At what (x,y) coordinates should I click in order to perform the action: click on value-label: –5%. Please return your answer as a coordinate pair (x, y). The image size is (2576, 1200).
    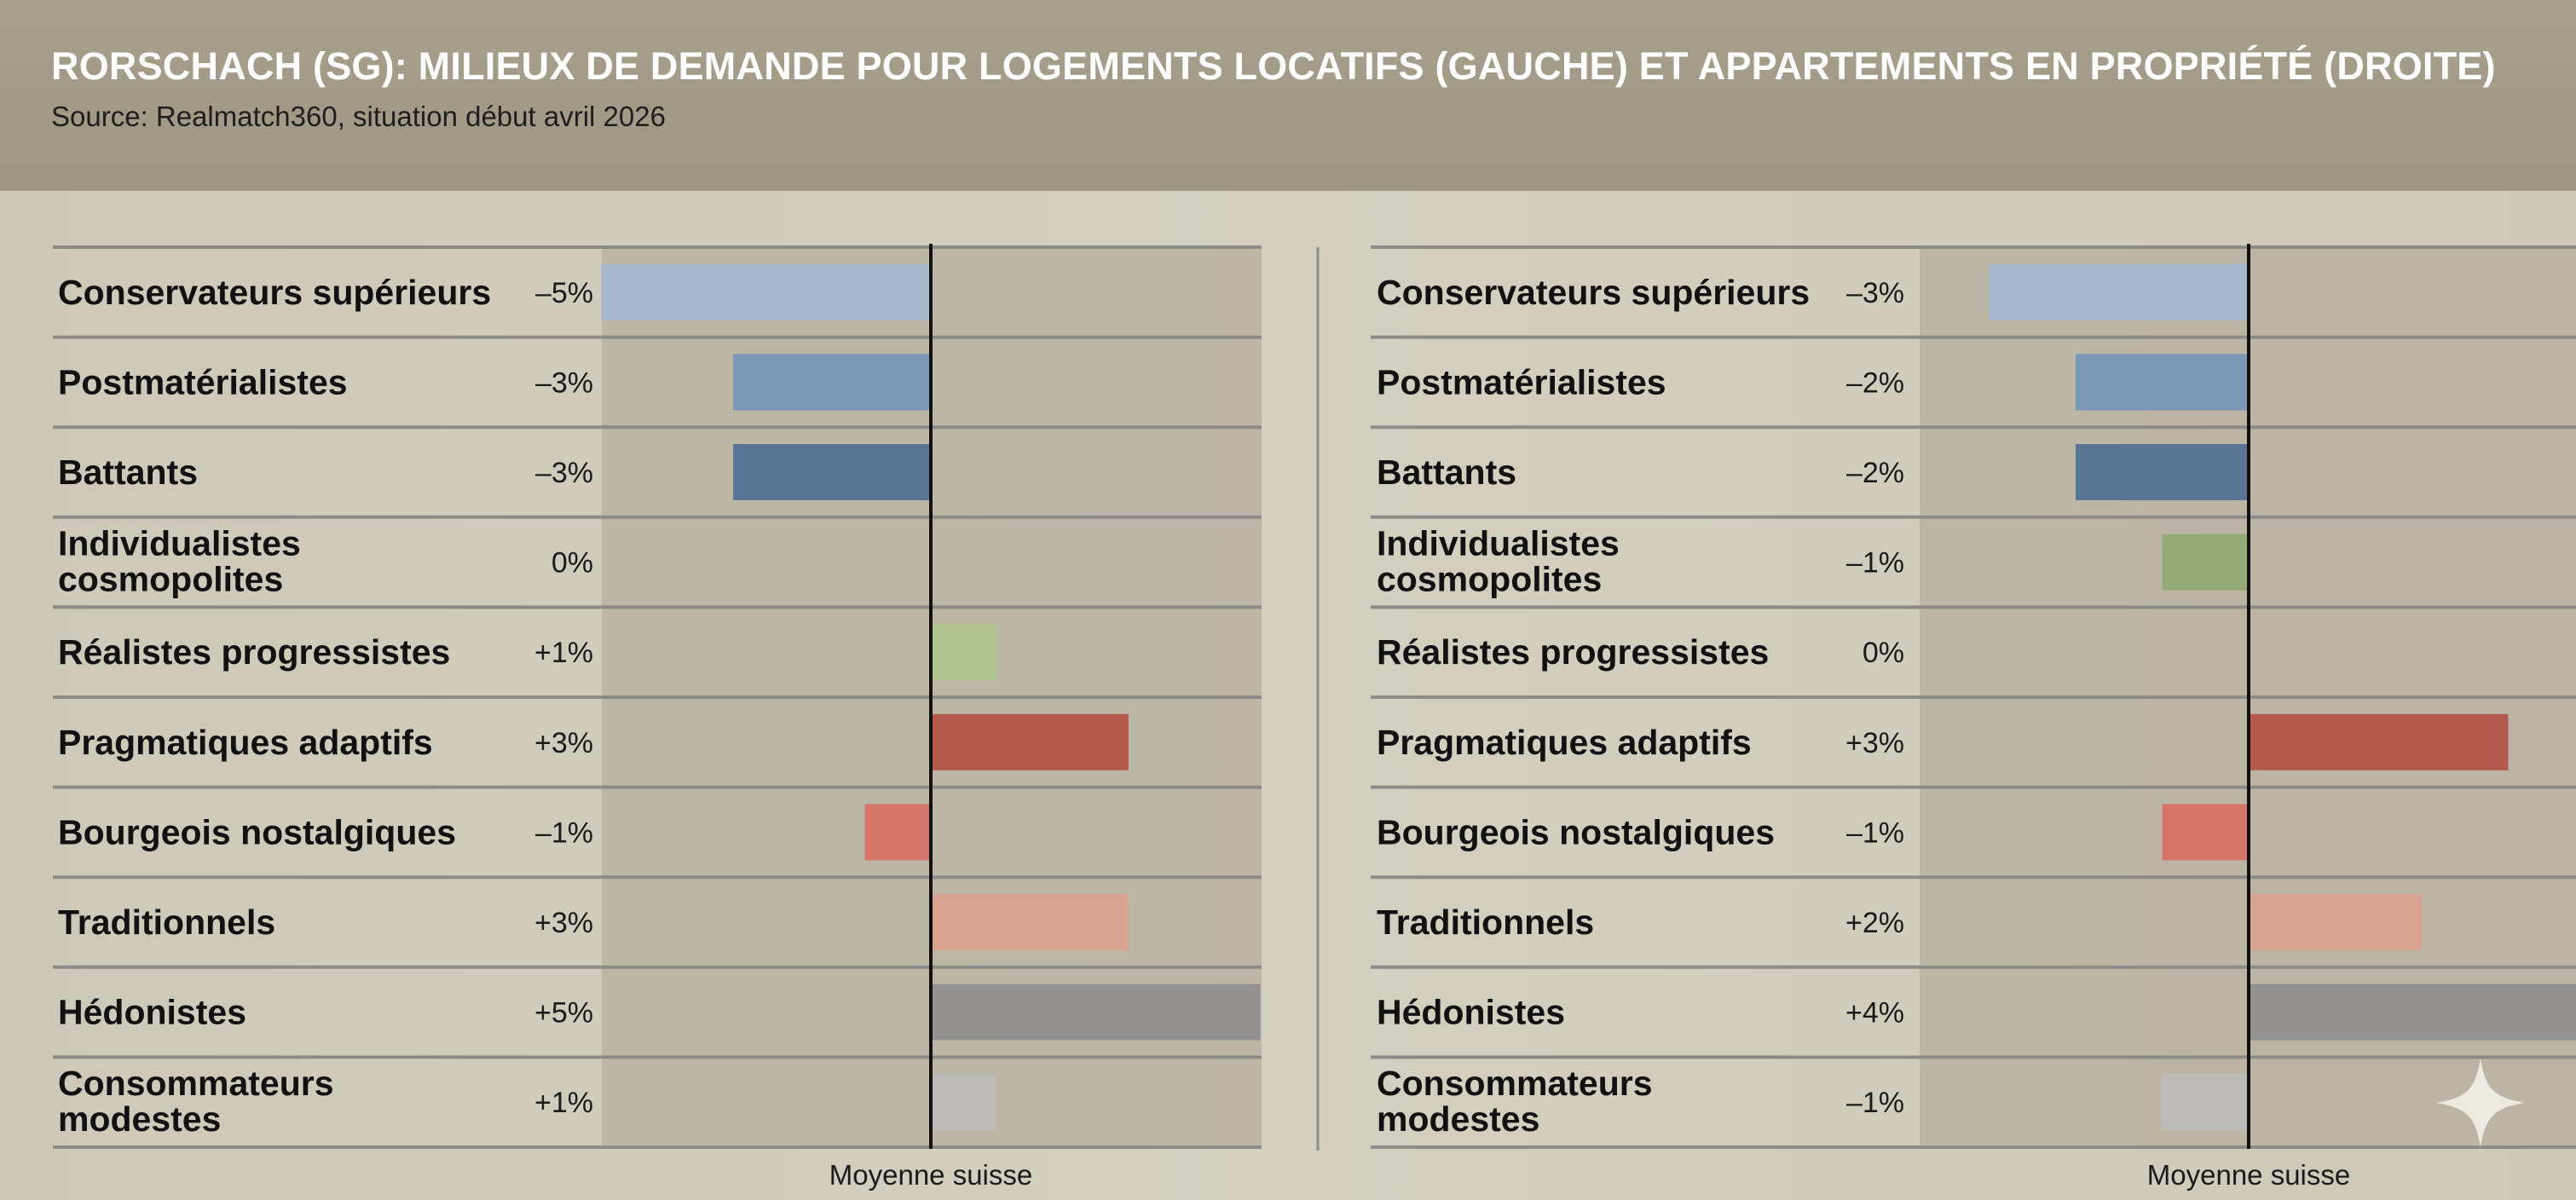
    Looking at the image, I should click on (564, 293).